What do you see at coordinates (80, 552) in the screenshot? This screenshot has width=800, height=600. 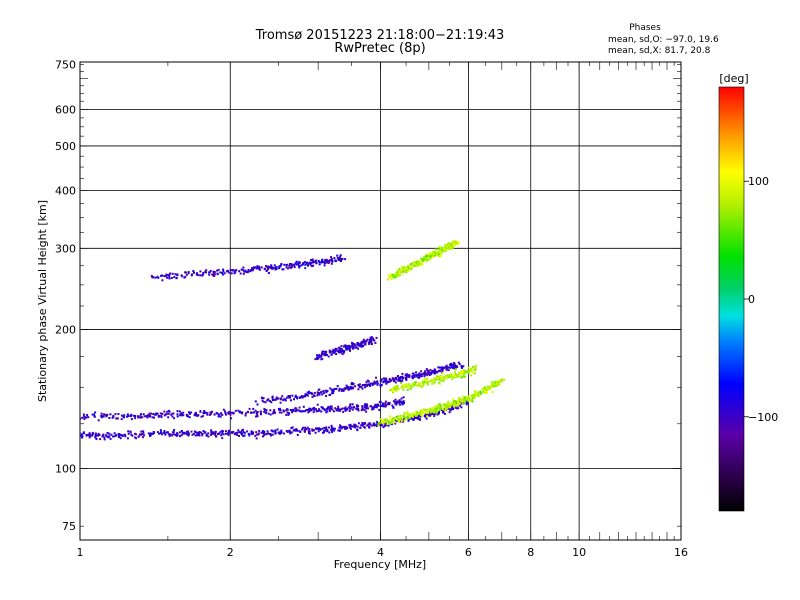 I see `x-tick-label: 1` at bounding box center [80, 552].